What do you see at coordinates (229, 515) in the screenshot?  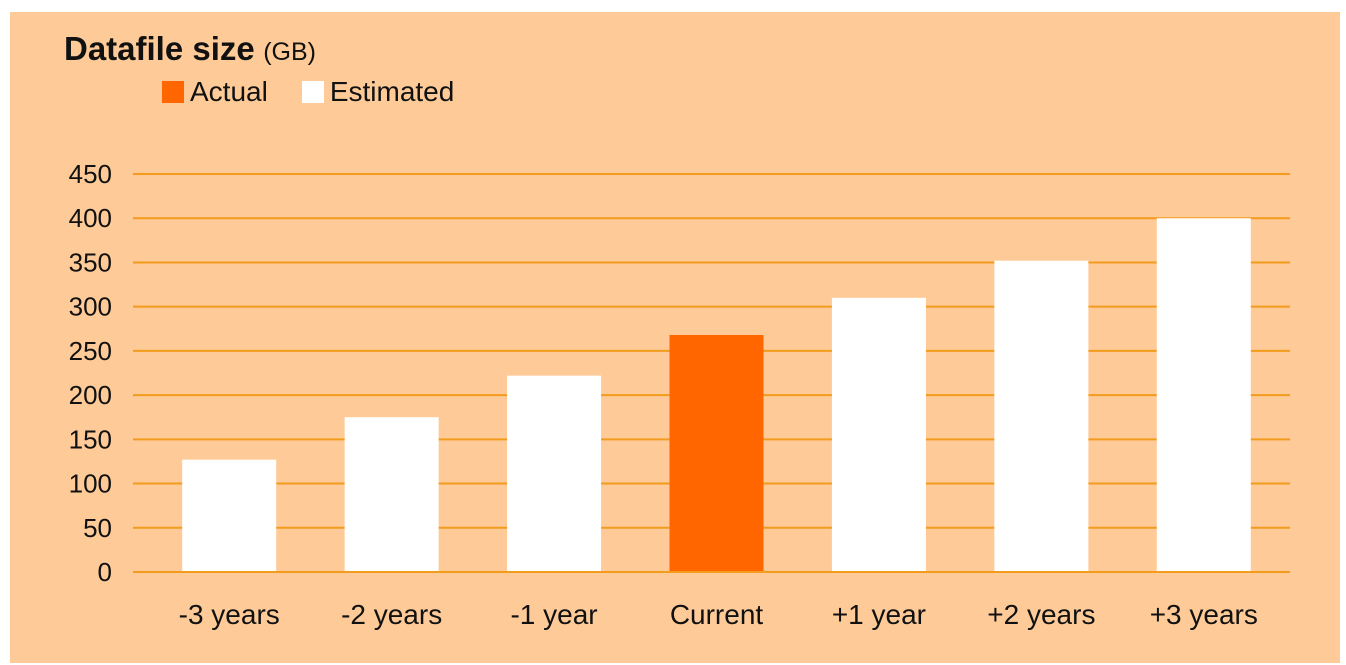 I see `bar--3-years` at bounding box center [229, 515].